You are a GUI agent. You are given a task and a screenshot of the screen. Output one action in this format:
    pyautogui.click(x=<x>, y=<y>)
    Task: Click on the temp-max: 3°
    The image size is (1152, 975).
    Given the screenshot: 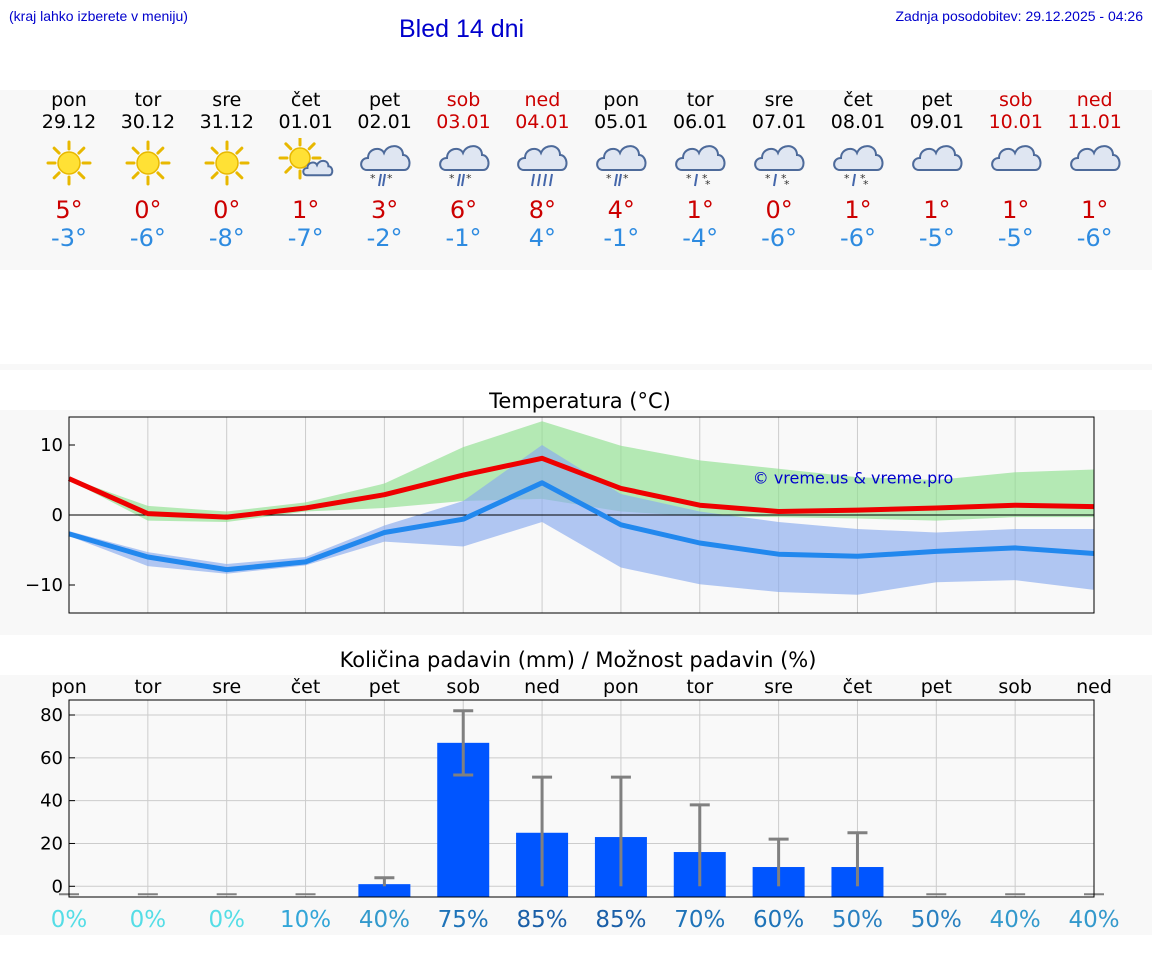 What is the action you would take?
    pyautogui.click(x=384, y=210)
    